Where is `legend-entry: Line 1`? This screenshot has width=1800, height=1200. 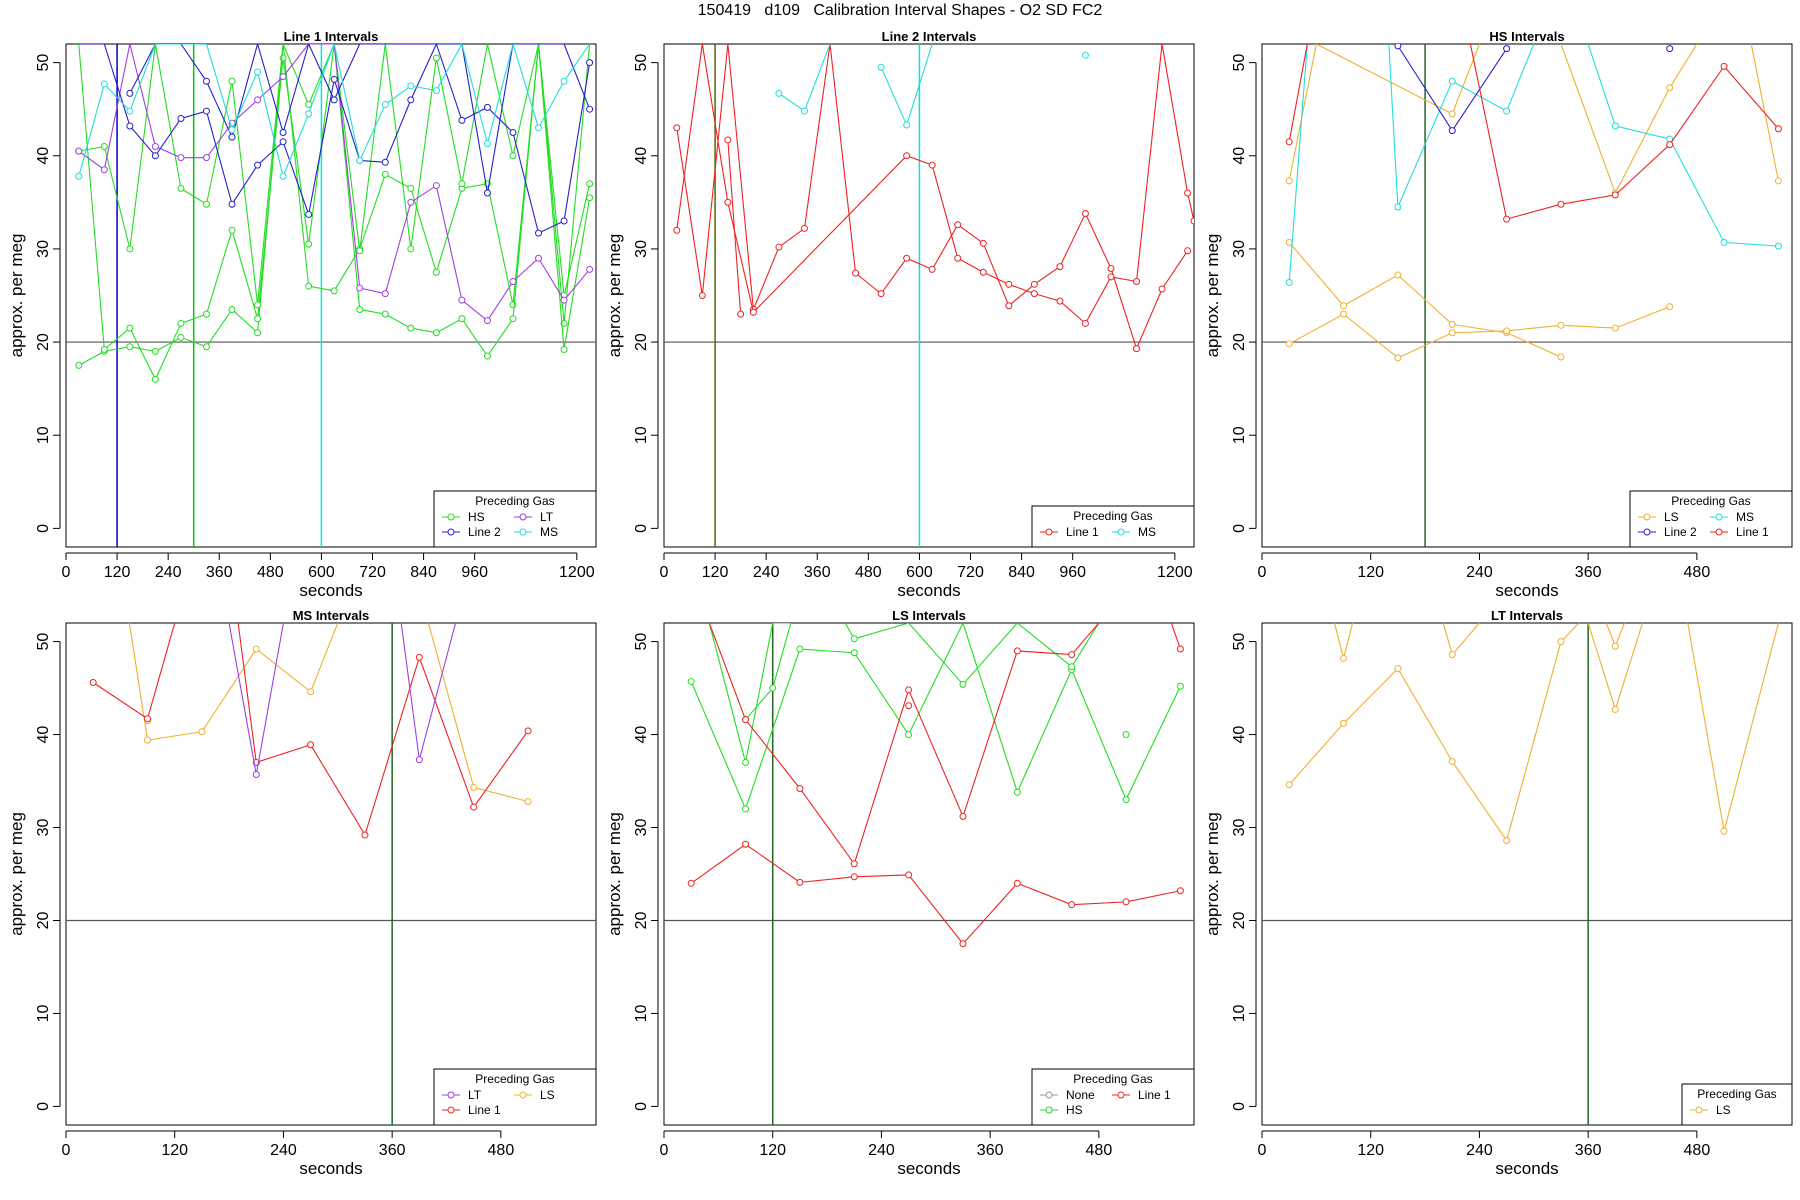 legend-entry: Line 1 is located at coordinates (471, 1110).